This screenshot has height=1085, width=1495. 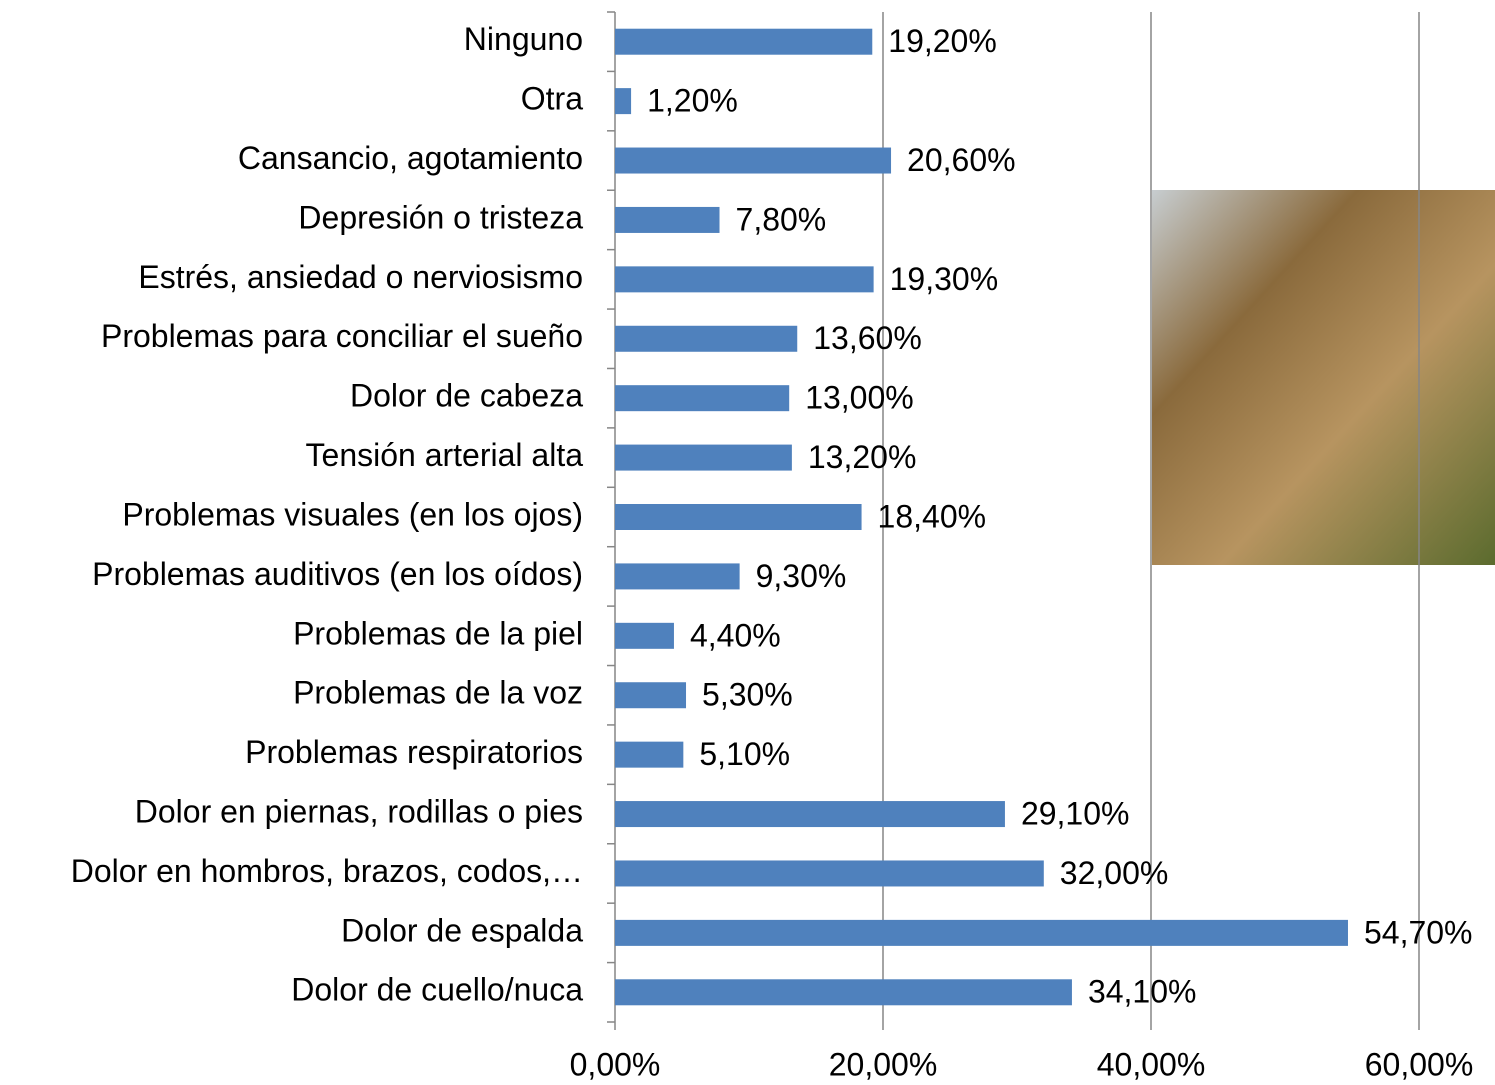 I want to click on value-label: 20,60%, so click(x=961, y=160).